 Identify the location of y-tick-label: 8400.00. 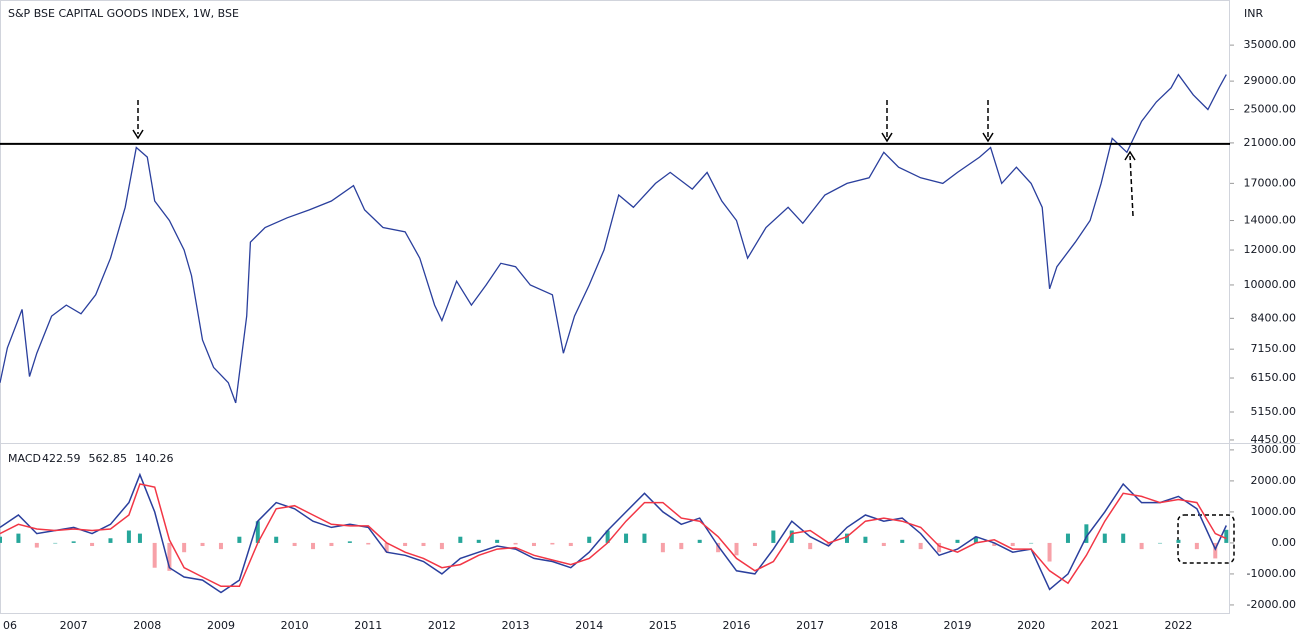
(1274, 317).